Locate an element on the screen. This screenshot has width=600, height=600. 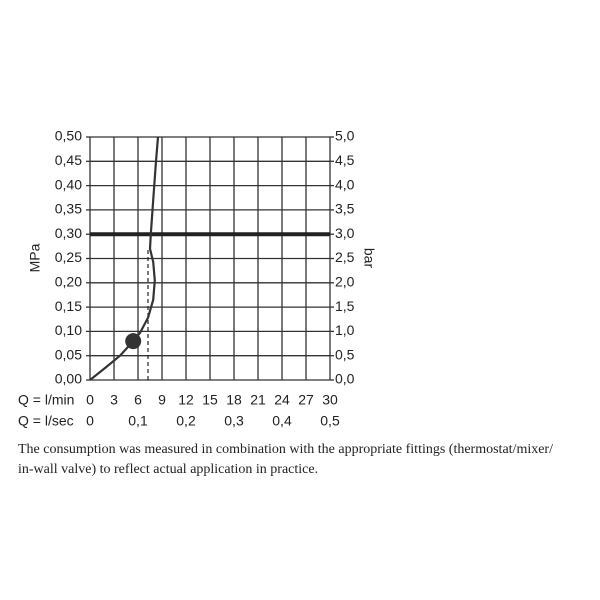
x-tick-label: 9 is located at coordinates (162, 400).